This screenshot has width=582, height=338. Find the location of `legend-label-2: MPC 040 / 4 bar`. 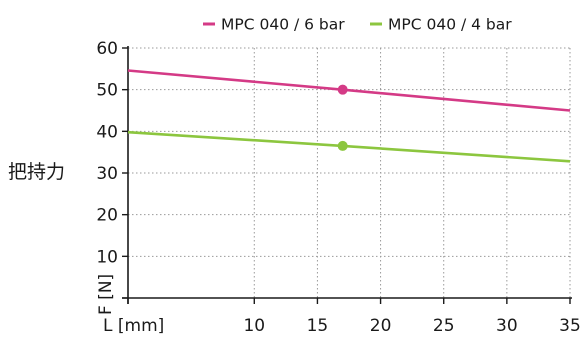

legend-label-2: MPC 040 / 4 bar is located at coordinates (450, 25).